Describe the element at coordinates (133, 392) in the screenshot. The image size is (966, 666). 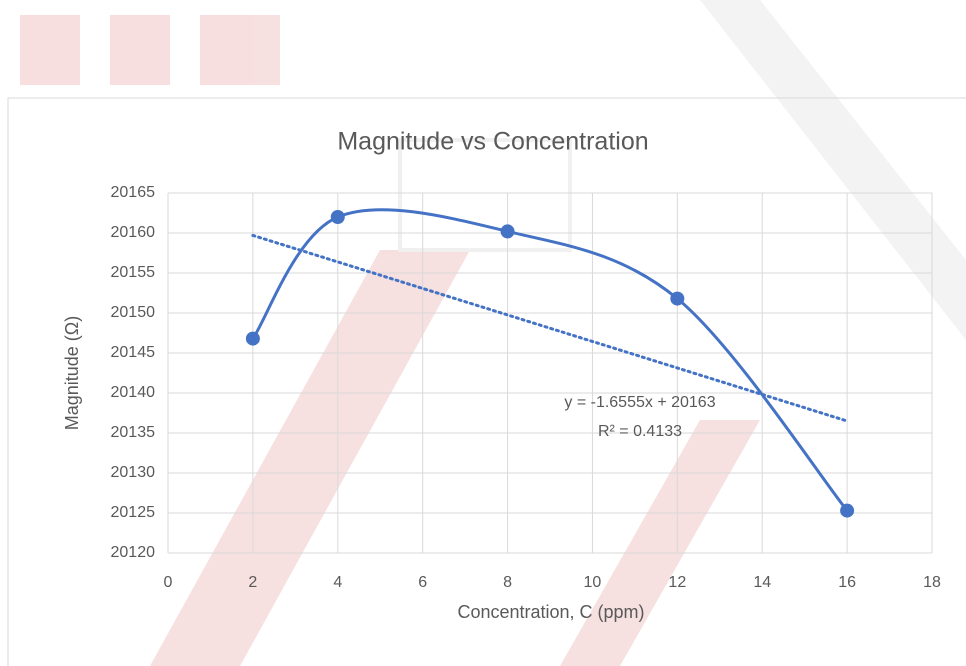
I see `y-tick-label: 20140` at that location.